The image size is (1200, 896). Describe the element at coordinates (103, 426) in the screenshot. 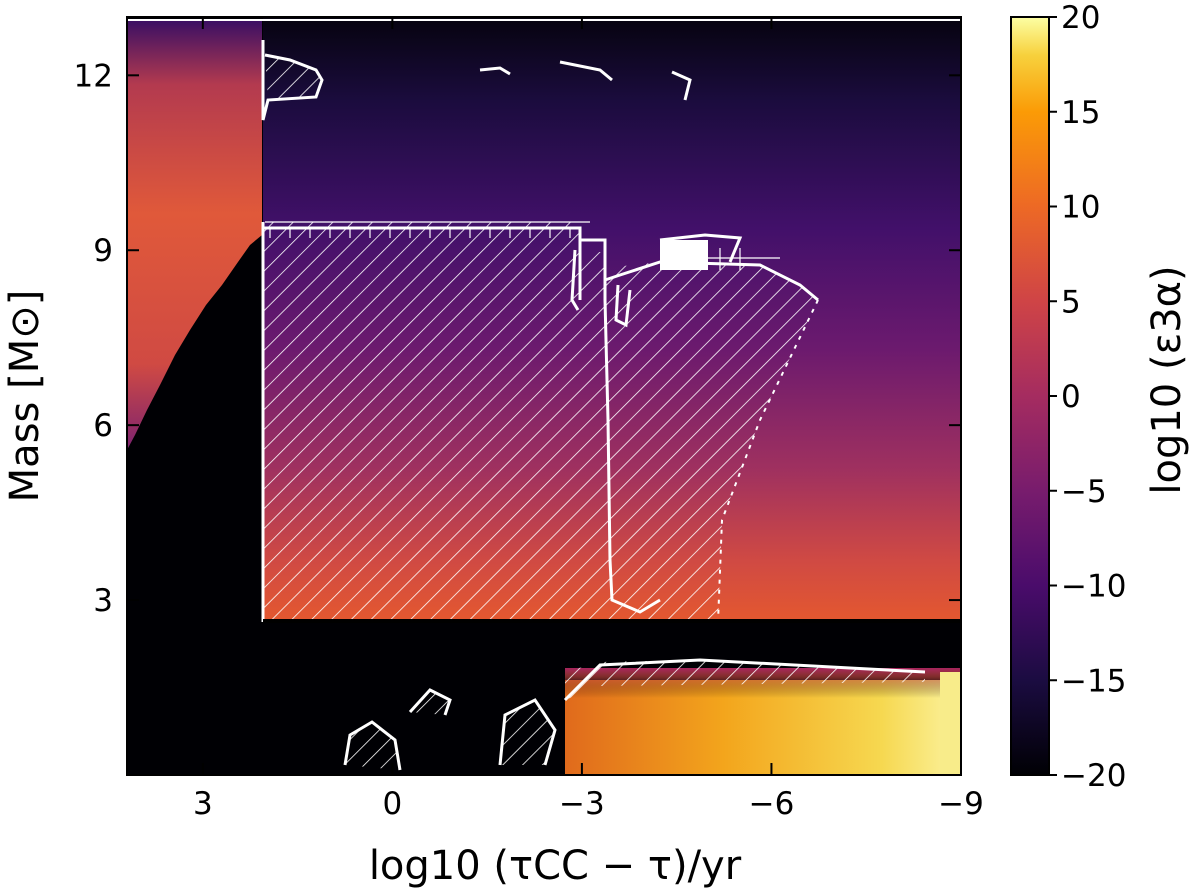

I see `y-tick-label: 6` at that location.